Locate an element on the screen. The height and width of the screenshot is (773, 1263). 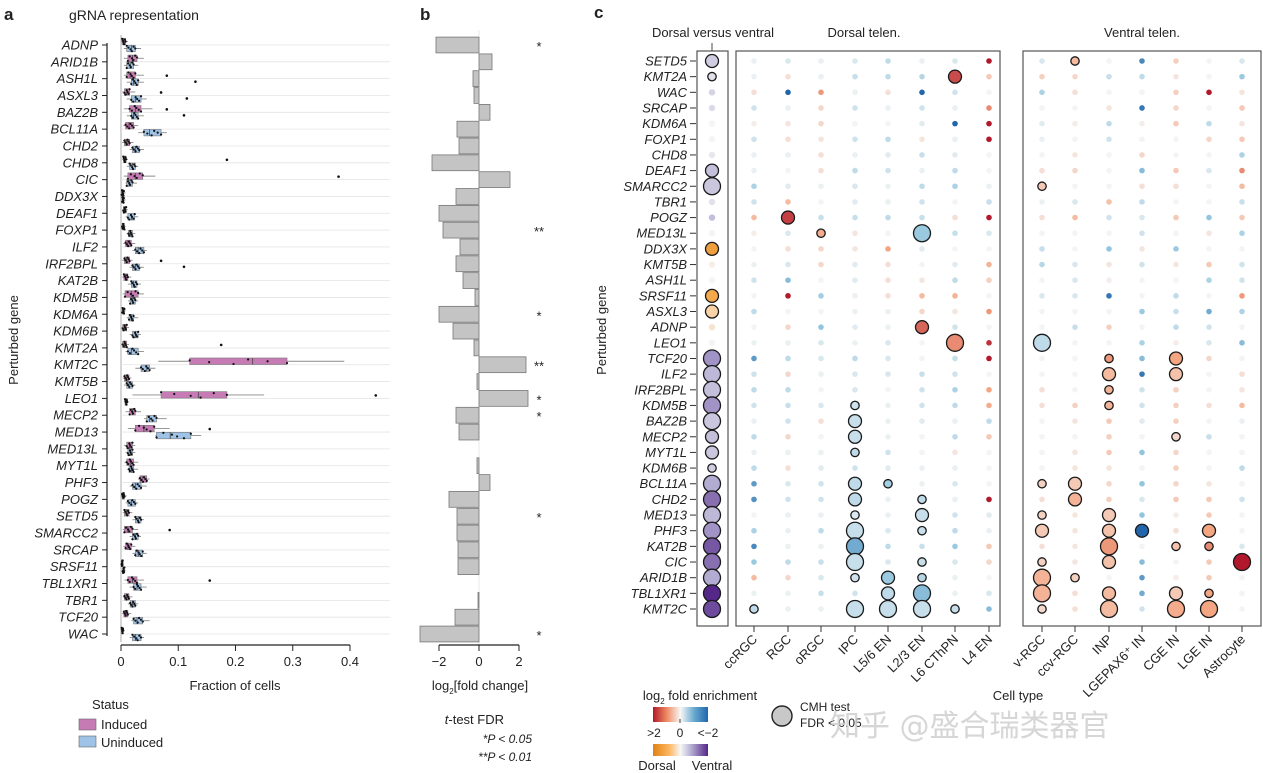
dot-kmt2c-inp is located at coordinates (1109, 609).